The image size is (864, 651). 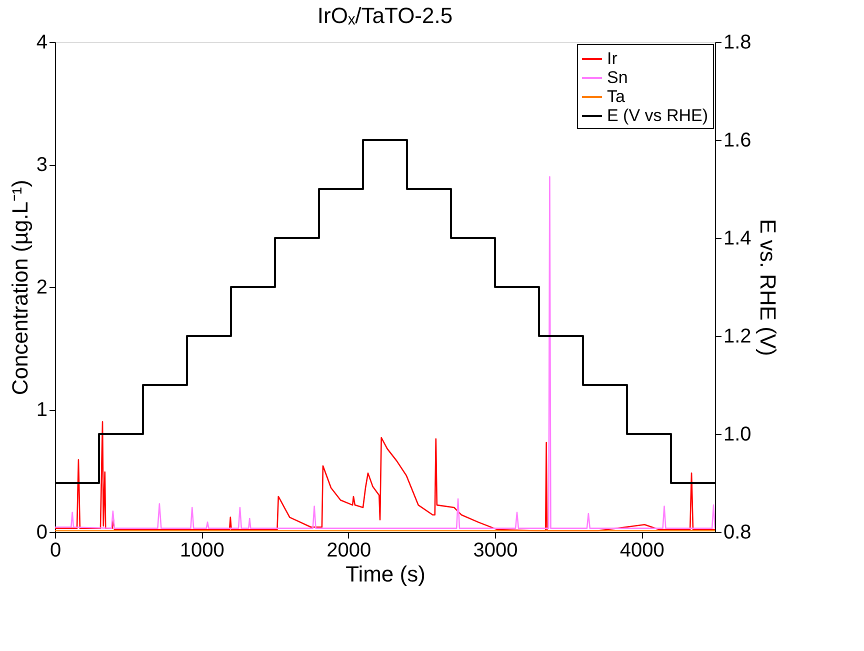 What do you see at coordinates (738, 141) in the screenshot?
I see `y2-tick-label: 1.6` at bounding box center [738, 141].